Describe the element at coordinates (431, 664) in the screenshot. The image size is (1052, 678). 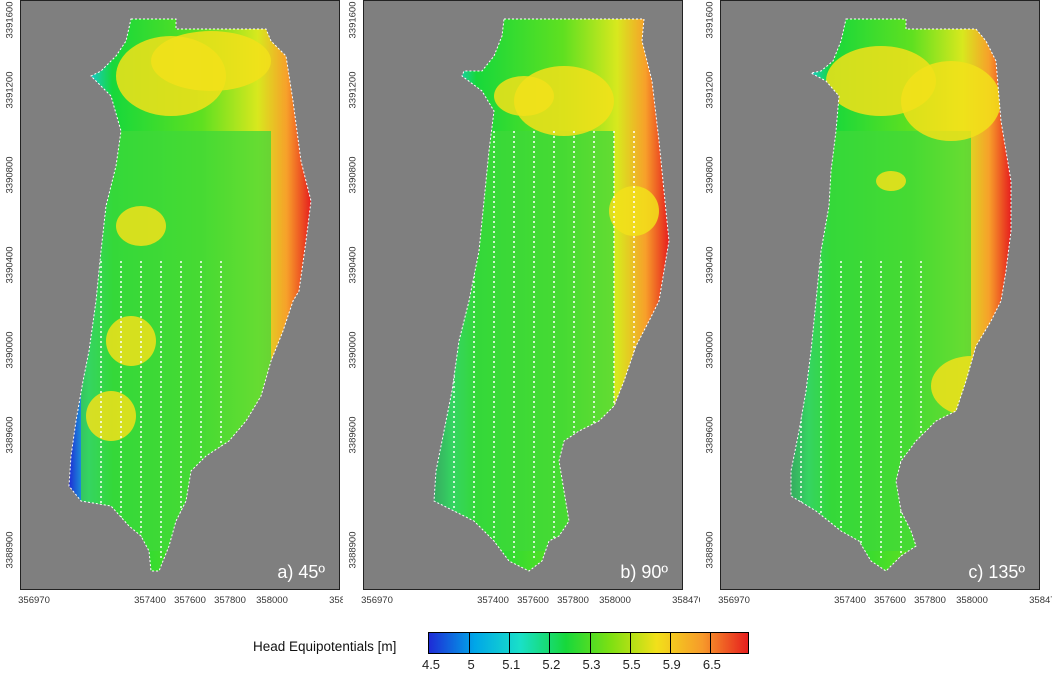
I see `legend-tick-label: 4.5` at that location.